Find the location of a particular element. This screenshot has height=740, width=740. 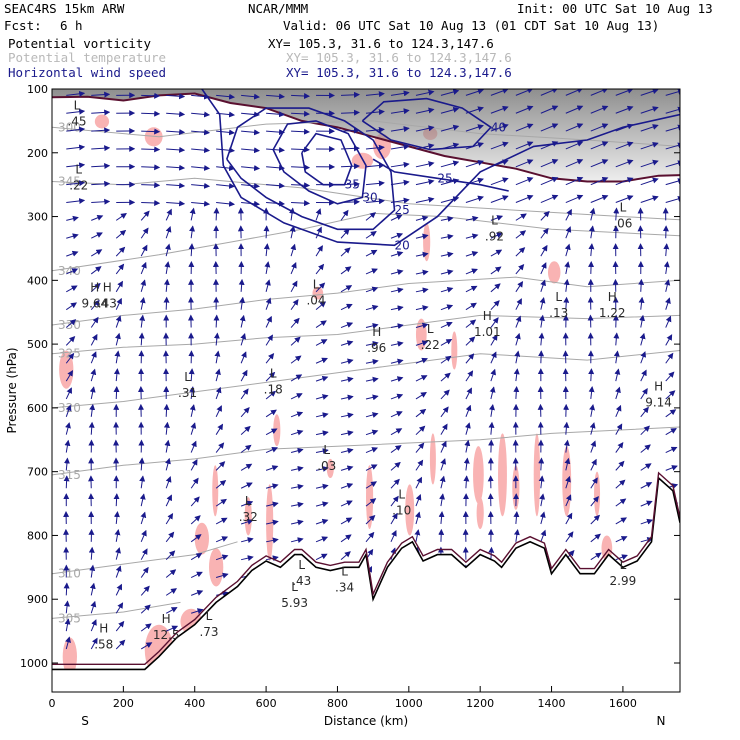

pv-label-kind-4: L is located at coordinates (187, 377).